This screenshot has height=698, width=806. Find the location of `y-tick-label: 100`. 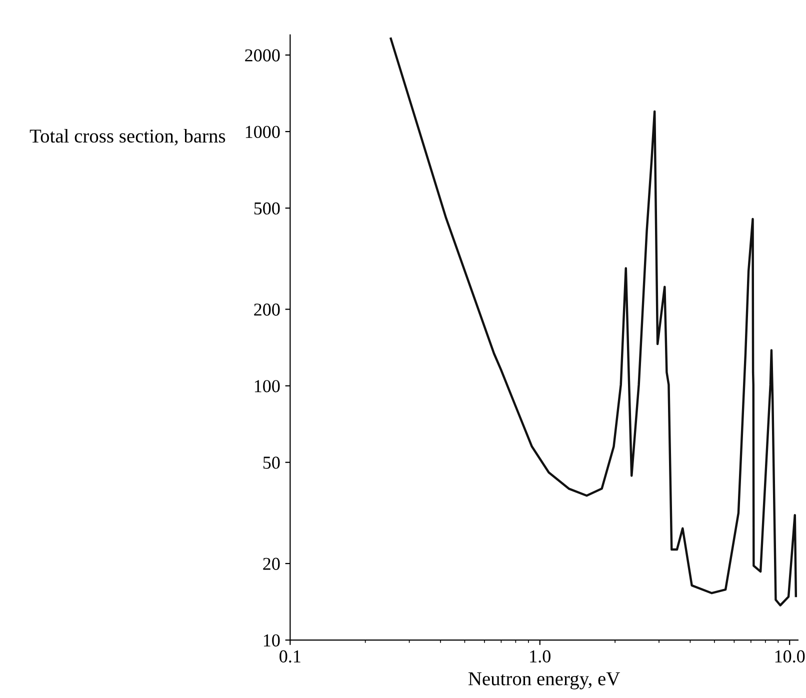

y-tick-label: 100 is located at coordinates (267, 386).